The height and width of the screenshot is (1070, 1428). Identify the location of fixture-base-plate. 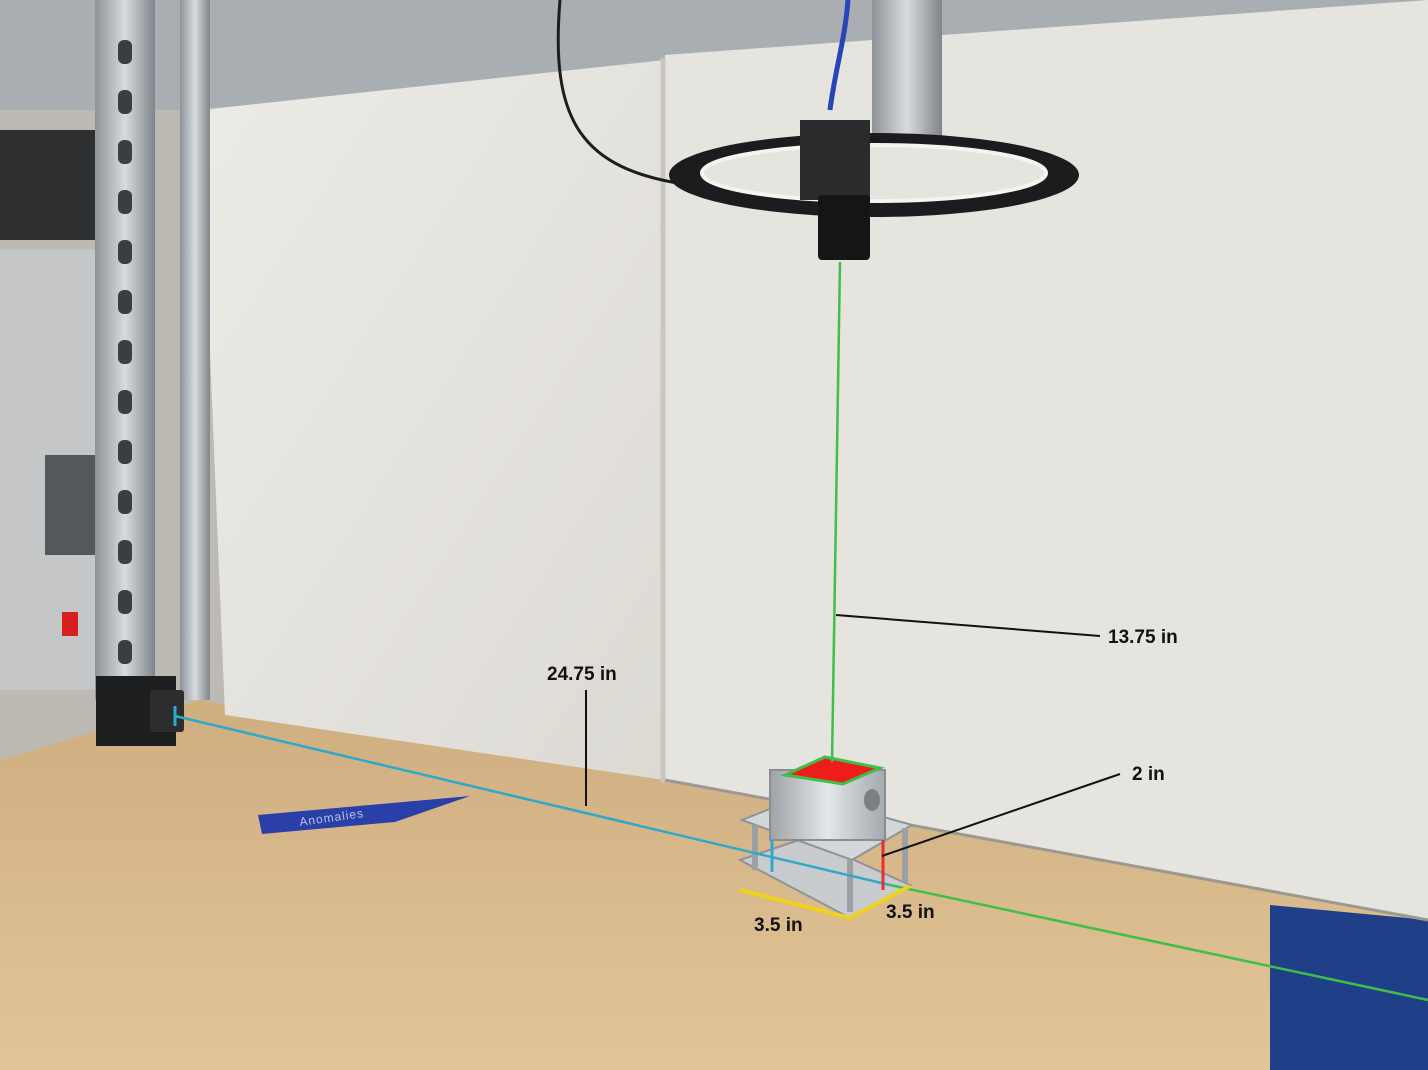
(825, 878).